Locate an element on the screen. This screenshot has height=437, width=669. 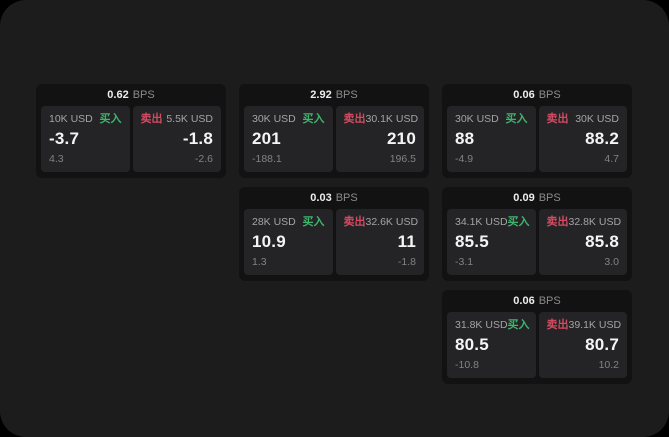
sell-price-value: -1.8 is located at coordinates (197, 138).